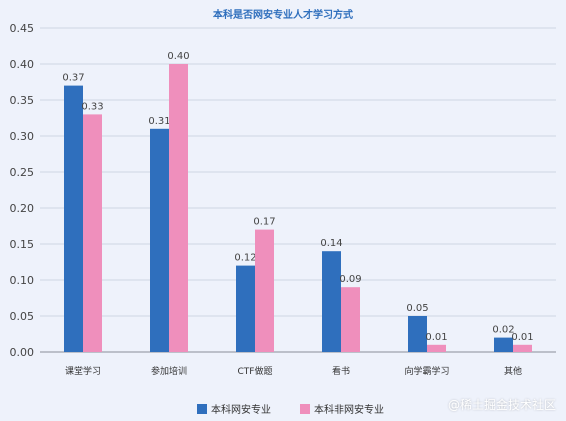 The width and height of the screenshot is (566, 421). What do you see at coordinates (426, 371) in the screenshot?
I see `x-tick-label: 向学霸学习` at bounding box center [426, 371].